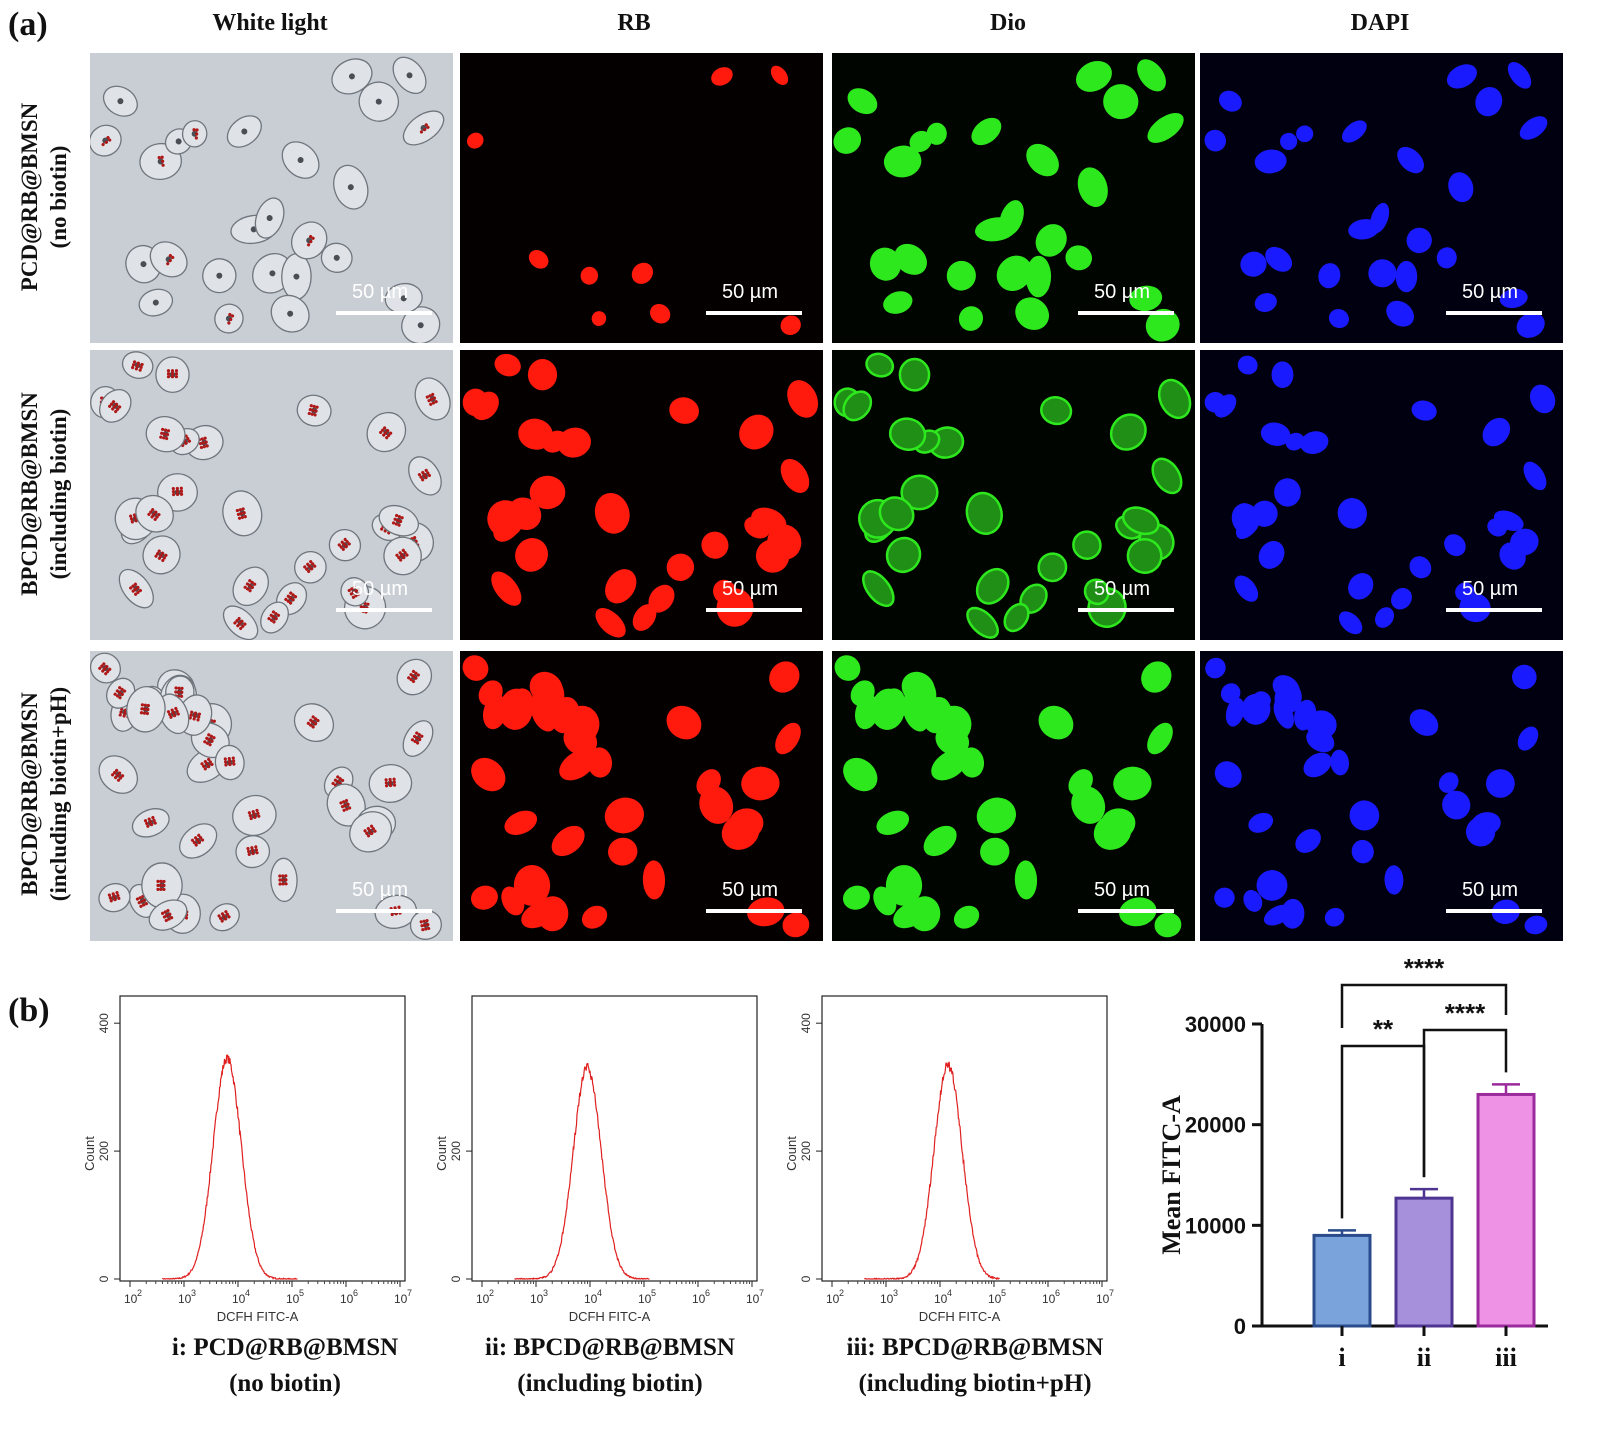 The image size is (1600, 1435). What do you see at coordinates (610, 1316) in the screenshot?
I see `x-axis-label: DCFH FITC-A` at bounding box center [610, 1316].